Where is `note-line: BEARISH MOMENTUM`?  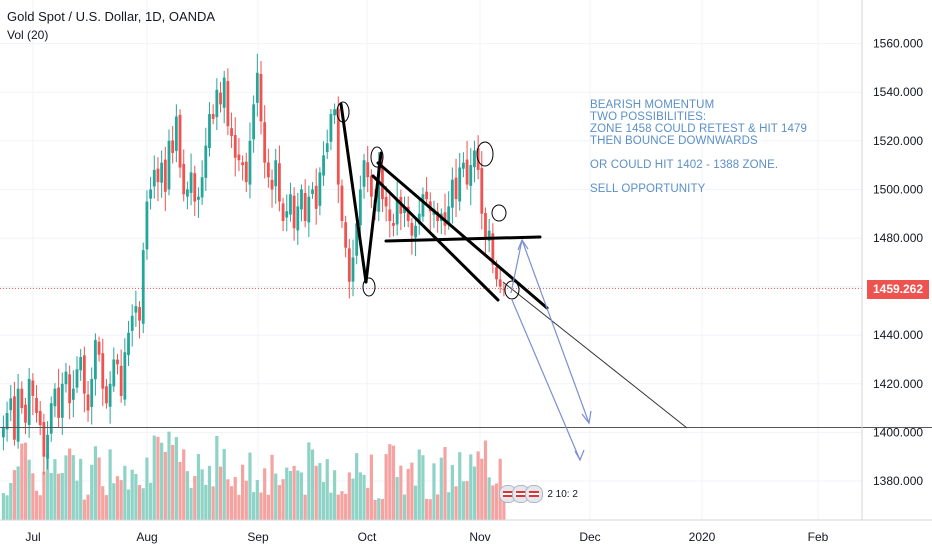
note-line: BEARISH MOMENTUM is located at coordinates (652, 105).